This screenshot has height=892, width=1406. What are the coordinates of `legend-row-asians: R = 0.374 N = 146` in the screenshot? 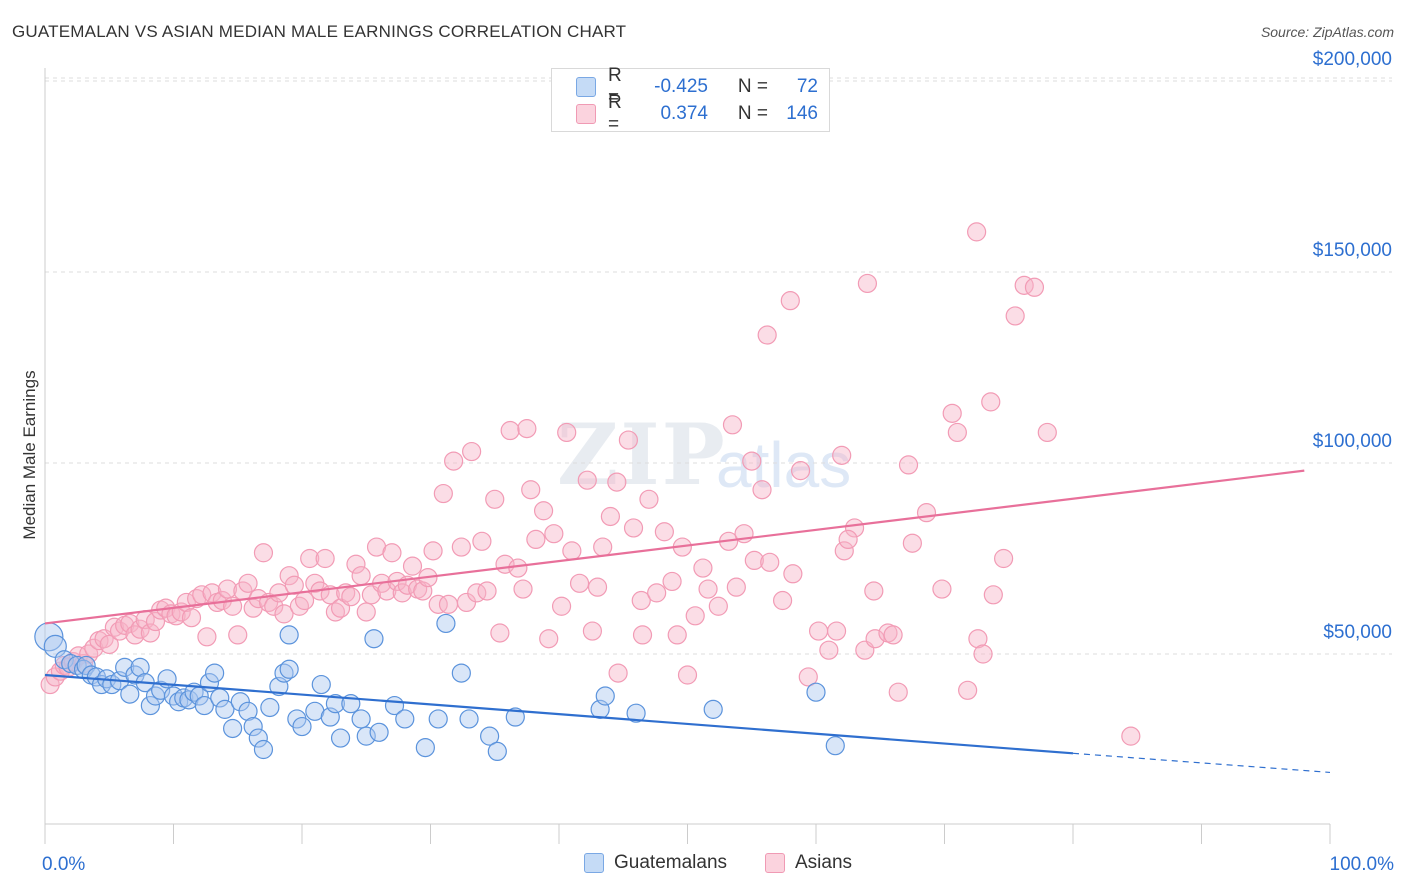 It's located at (697, 113).